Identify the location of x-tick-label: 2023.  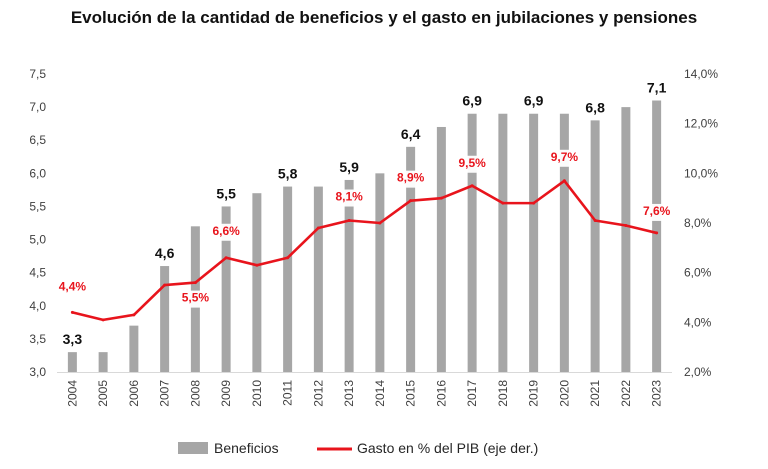
(657, 393).